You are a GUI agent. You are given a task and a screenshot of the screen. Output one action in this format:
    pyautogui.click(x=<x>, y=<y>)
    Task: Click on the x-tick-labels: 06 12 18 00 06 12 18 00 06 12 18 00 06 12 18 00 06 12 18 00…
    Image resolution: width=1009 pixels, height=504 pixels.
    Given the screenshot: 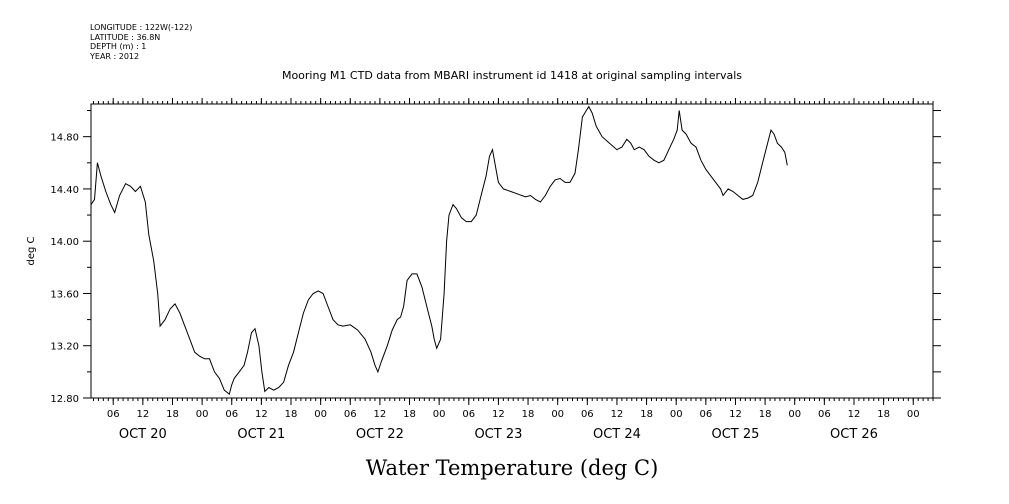 What is the action you would take?
    pyautogui.click(x=513, y=414)
    